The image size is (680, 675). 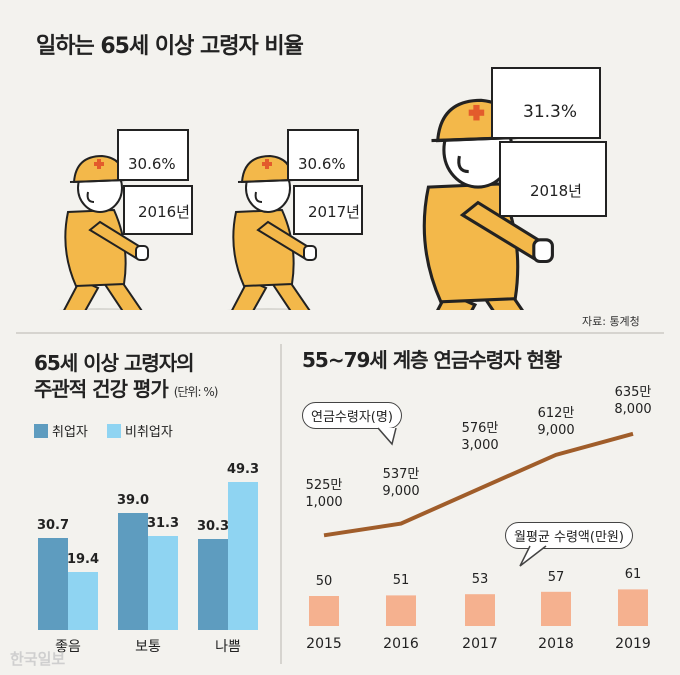 I want to click on rate-2016: 30.6%, so click(x=152, y=164).